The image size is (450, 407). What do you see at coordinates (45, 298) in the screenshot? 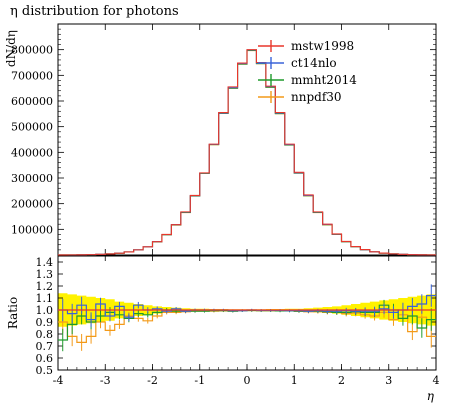
I see `ratio-y-tick-label: 1.1` at bounding box center [45, 298].